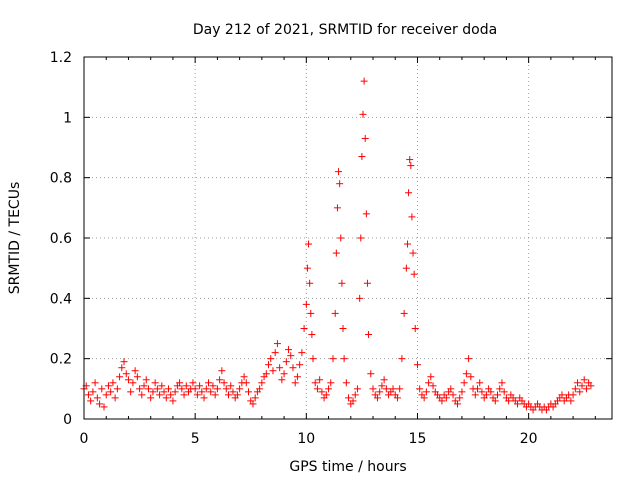  Describe the element at coordinates (67, 118) in the screenshot. I see `y-tick-label: 1` at that location.